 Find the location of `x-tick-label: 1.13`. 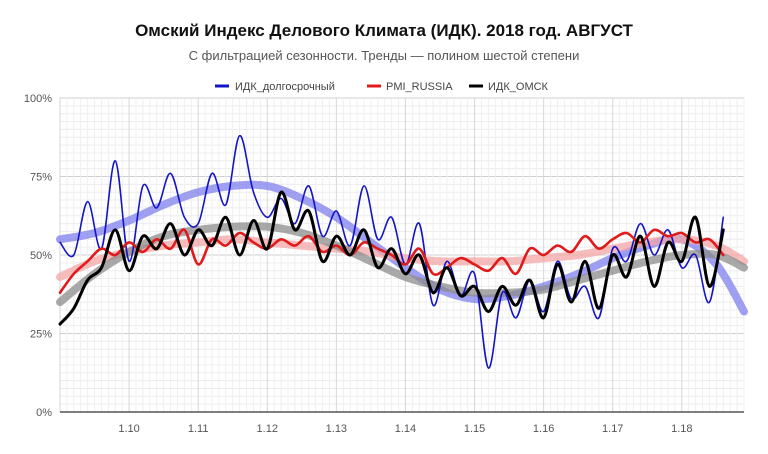

x-tick-label: 1.13 is located at coordinates (336, 429).